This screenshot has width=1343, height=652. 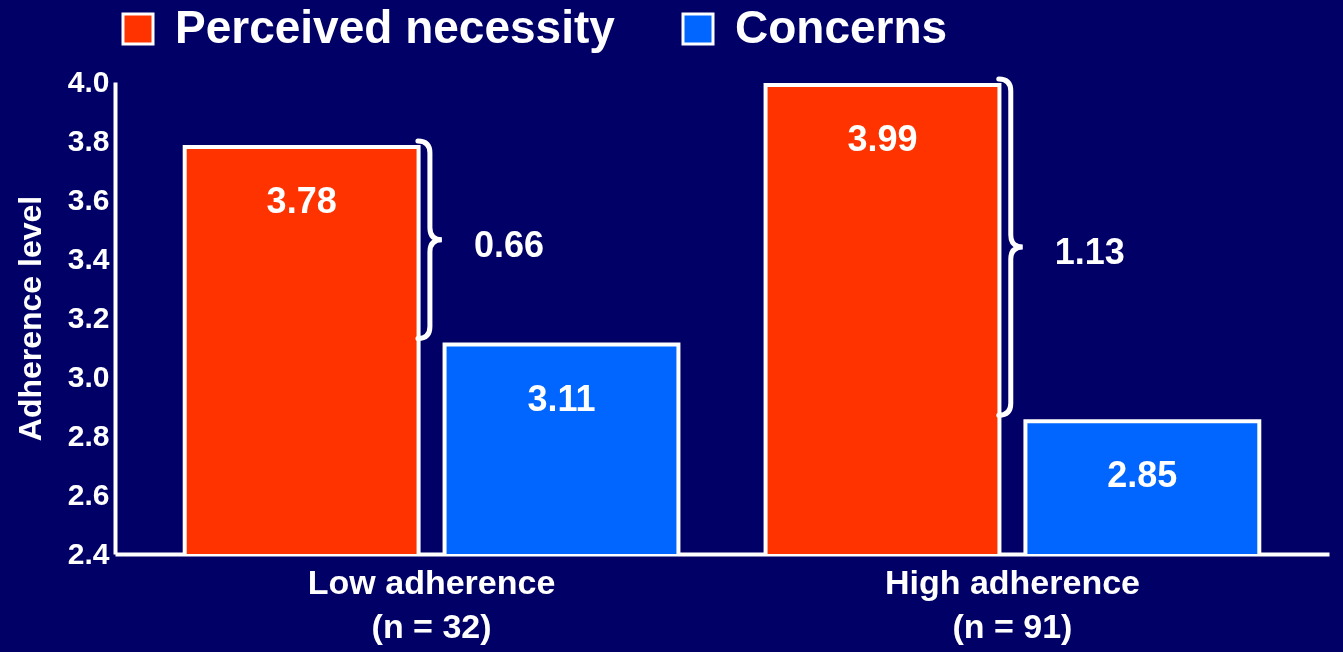 What do you see at coordinates (88, 376) in the screenshot?
I see `y-tick-label: 3.0` at bounding box center [88, 376].